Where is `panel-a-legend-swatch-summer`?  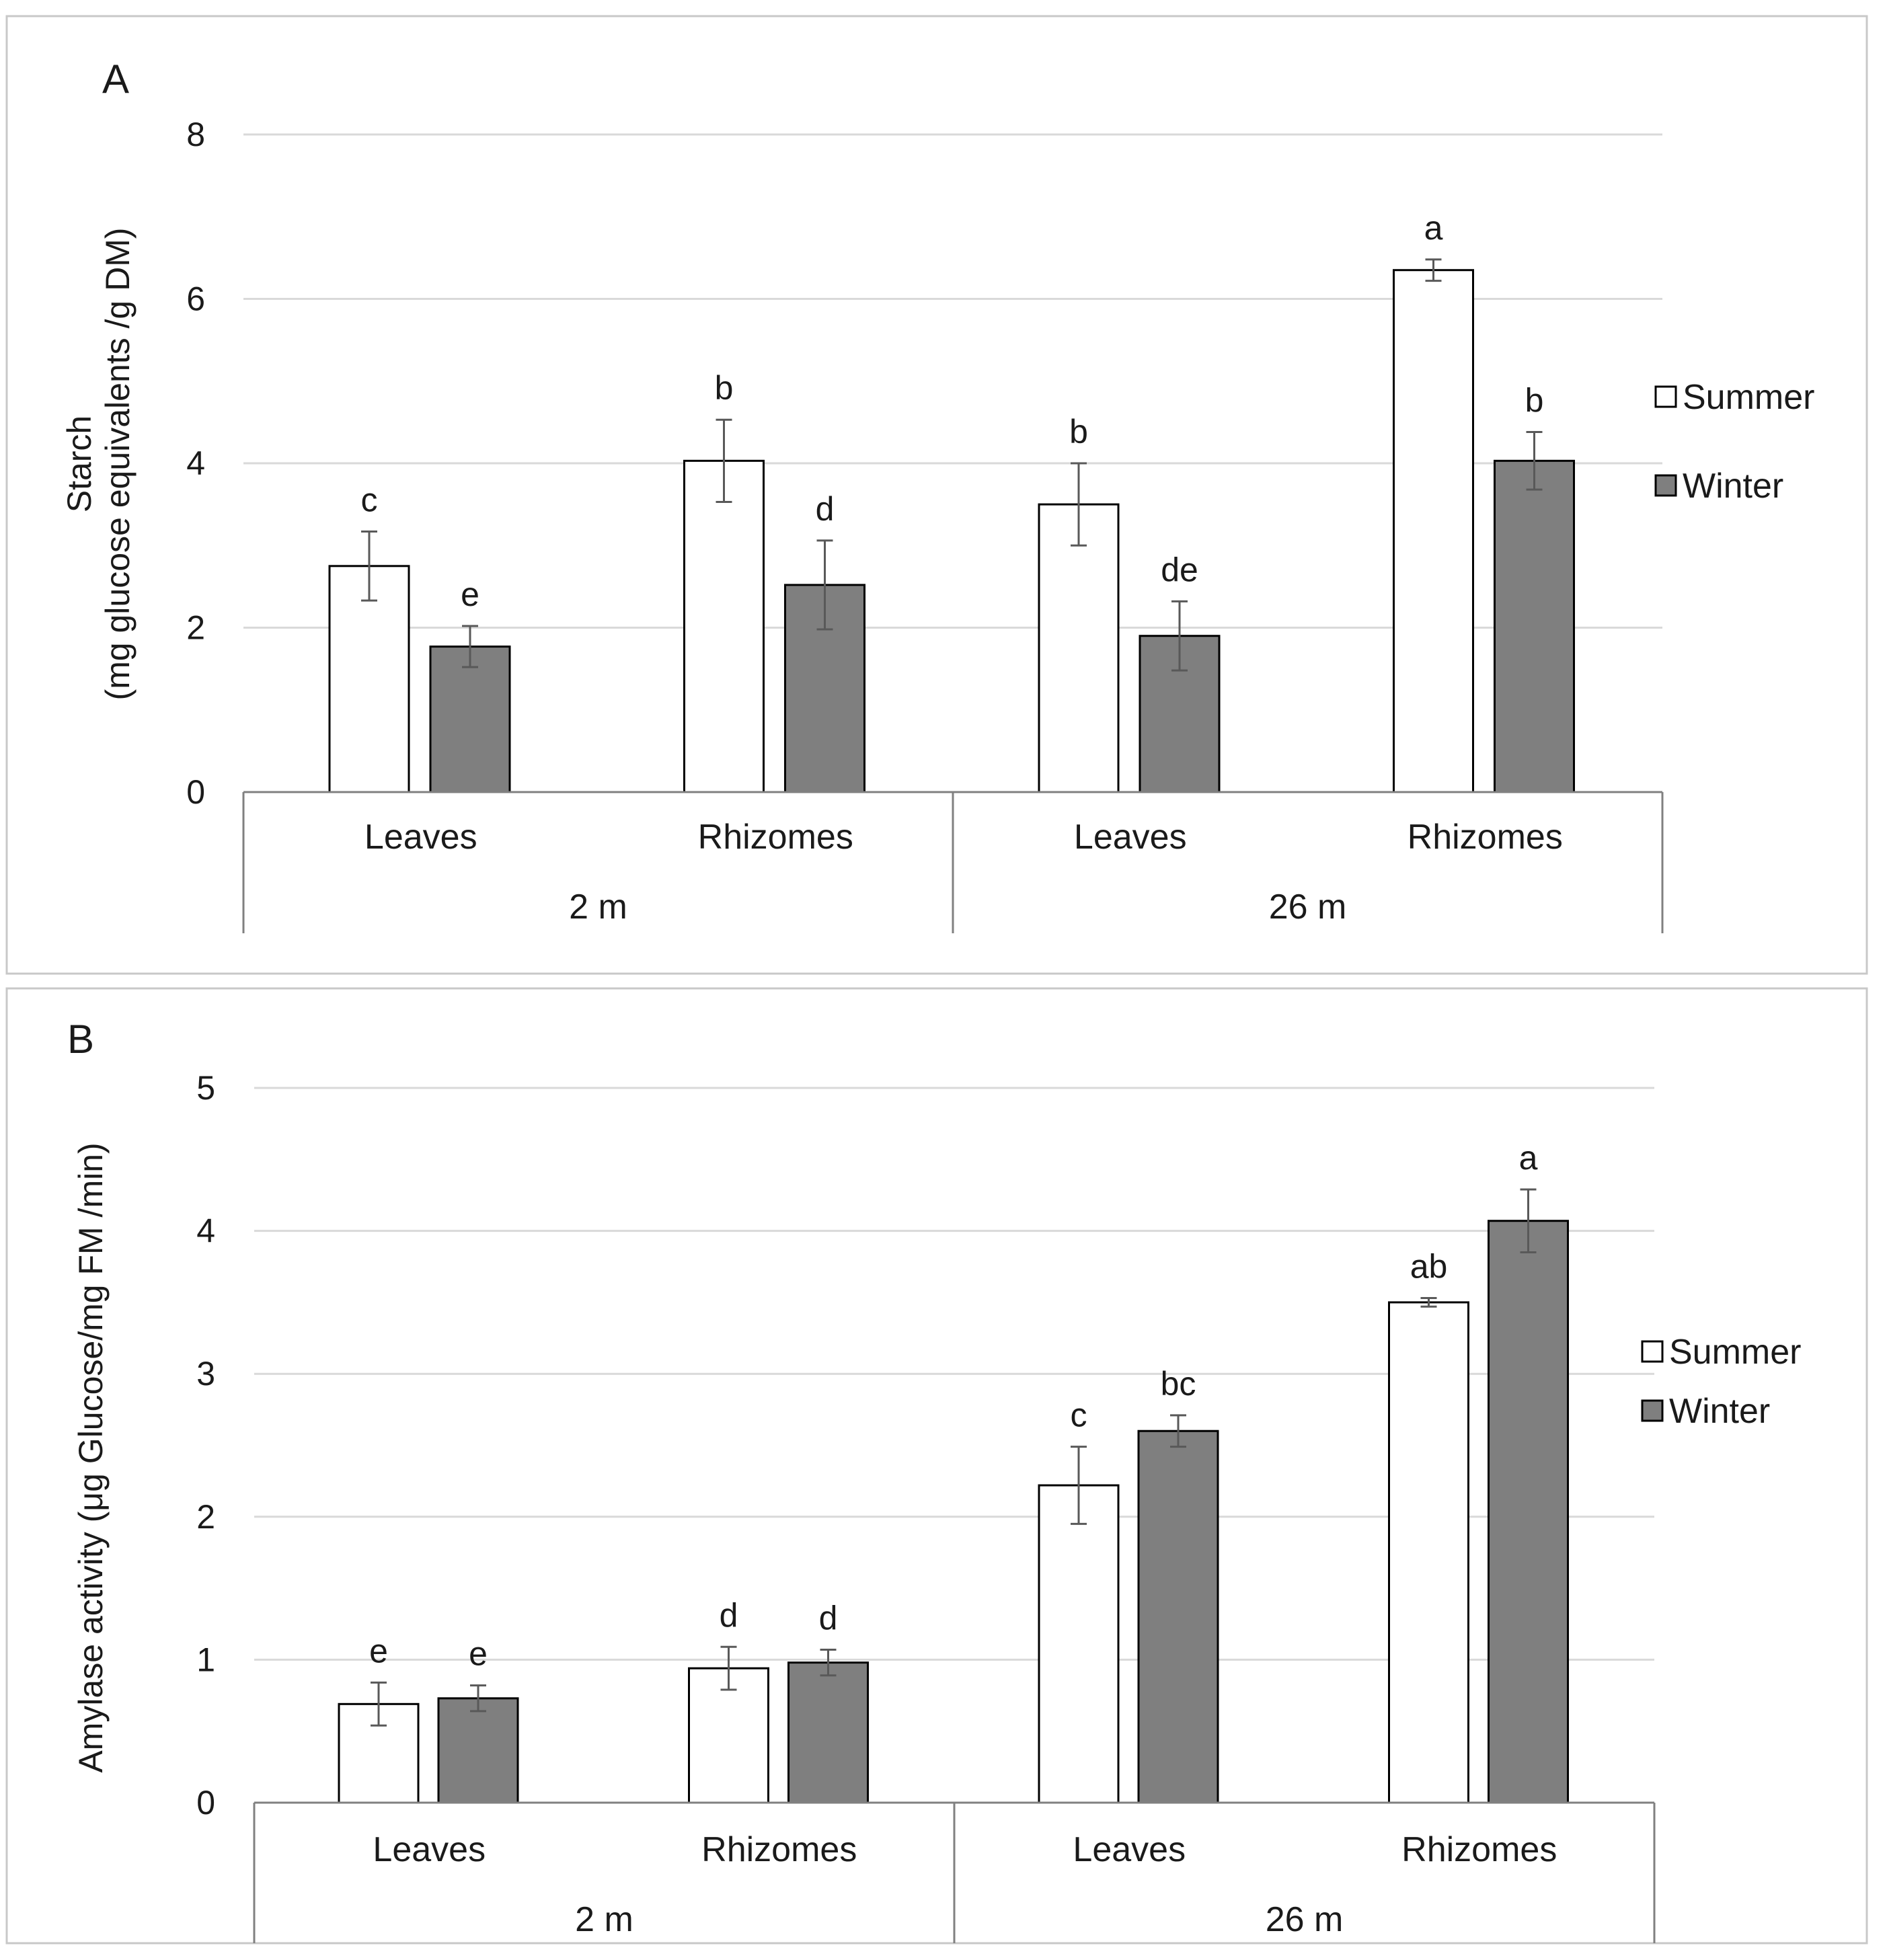 panel-a-legend-swatch-summer is located at coordinates (1665, 396).